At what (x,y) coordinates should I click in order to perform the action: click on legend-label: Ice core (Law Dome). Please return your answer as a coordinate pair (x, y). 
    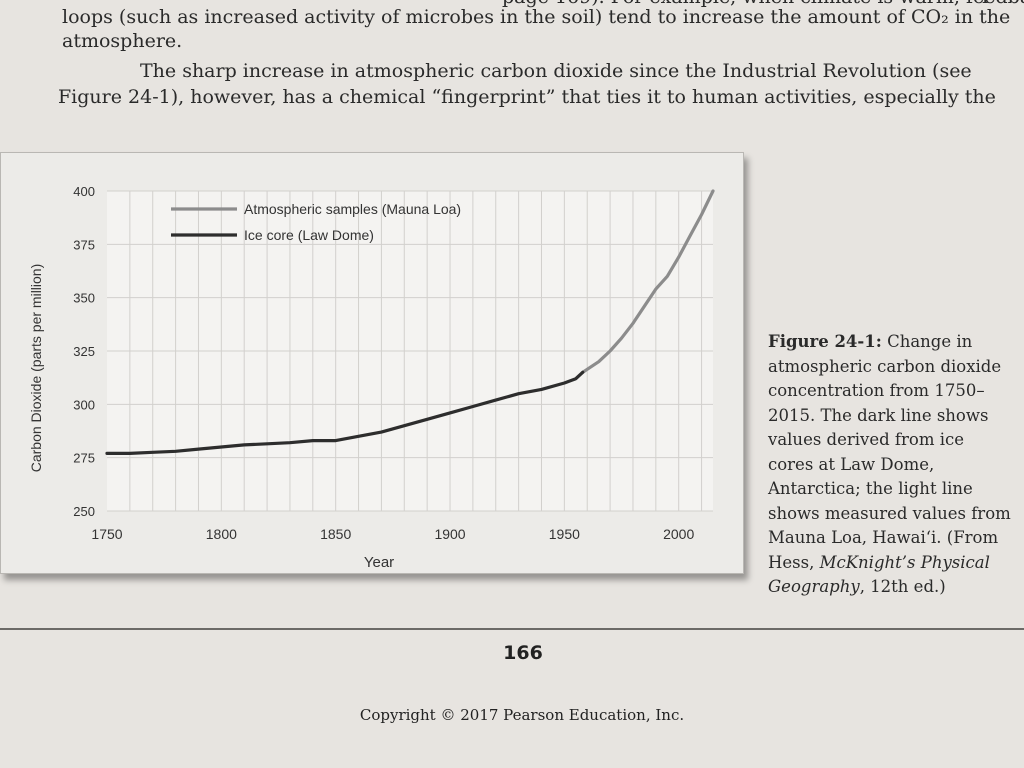
    Looking at the image, I should click on (309, 235).